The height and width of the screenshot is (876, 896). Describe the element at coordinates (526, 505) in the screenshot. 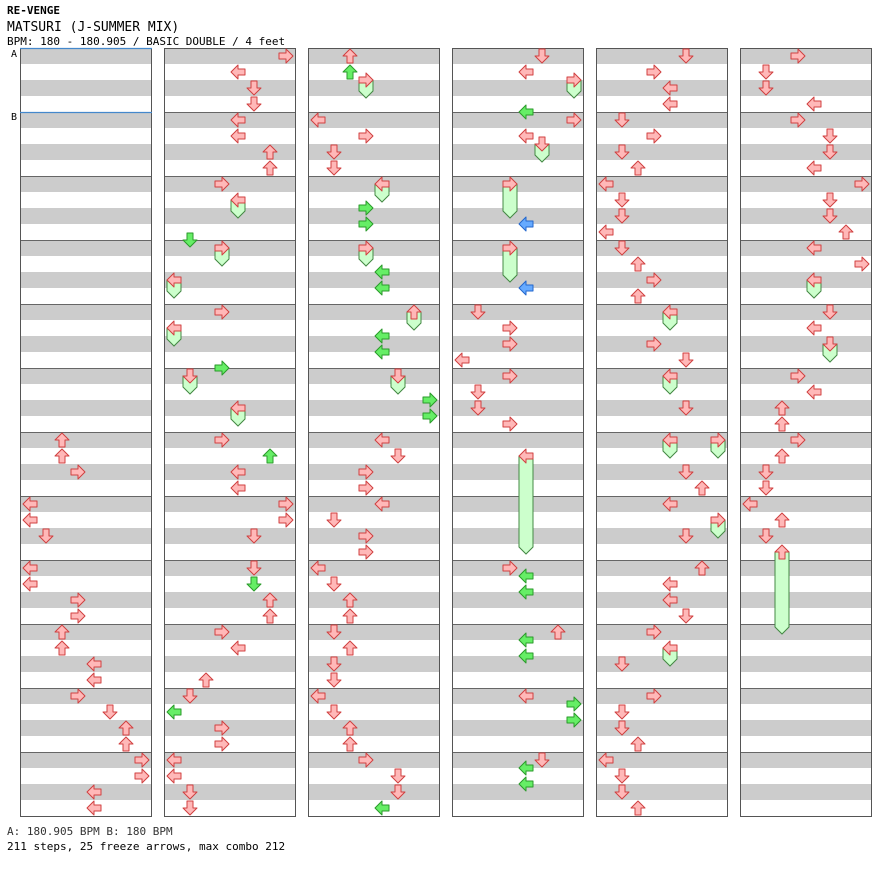

I see `freeze-arrow-body` at that location.